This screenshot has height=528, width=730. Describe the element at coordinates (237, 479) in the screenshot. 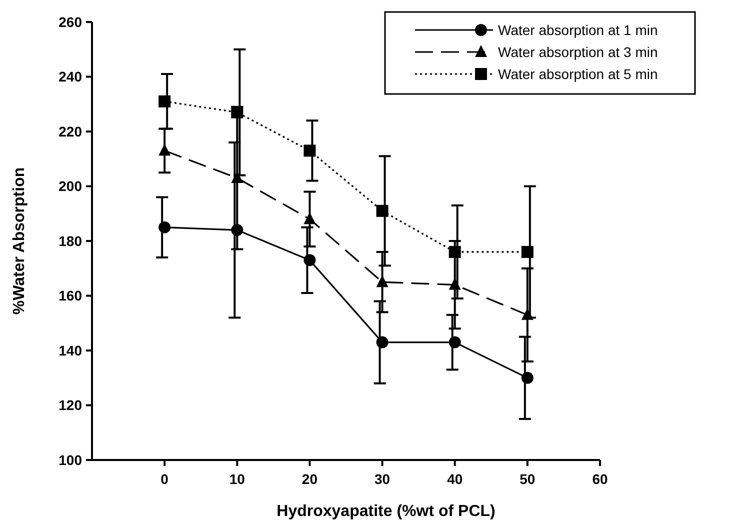

I see `x-tick-label: 10` at that location.